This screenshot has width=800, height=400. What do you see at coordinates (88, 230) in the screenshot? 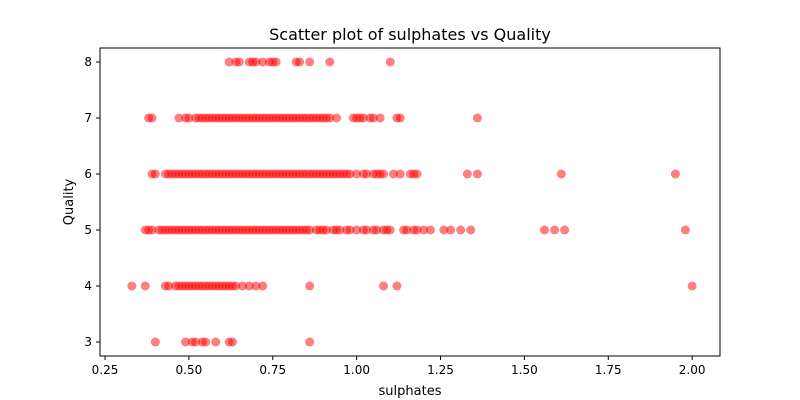
I see `y-tick-label: 5` at bounding box center [88, 230].